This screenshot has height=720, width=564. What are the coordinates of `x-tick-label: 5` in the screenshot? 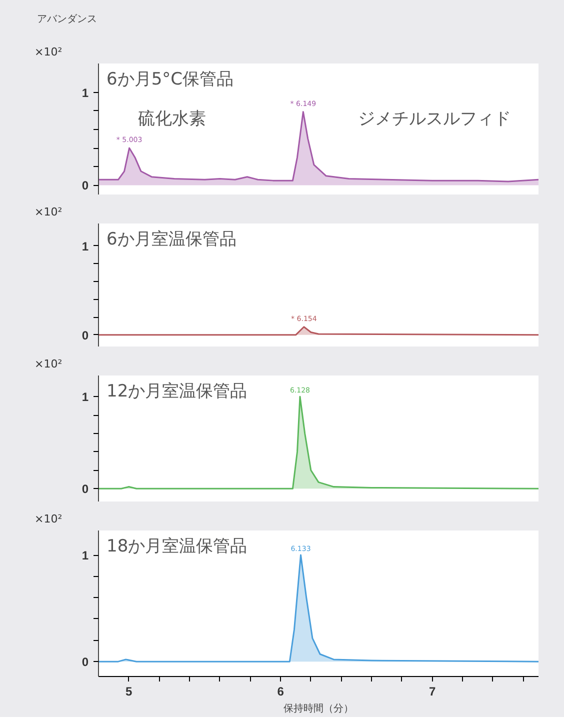 It's located at (129, 691).